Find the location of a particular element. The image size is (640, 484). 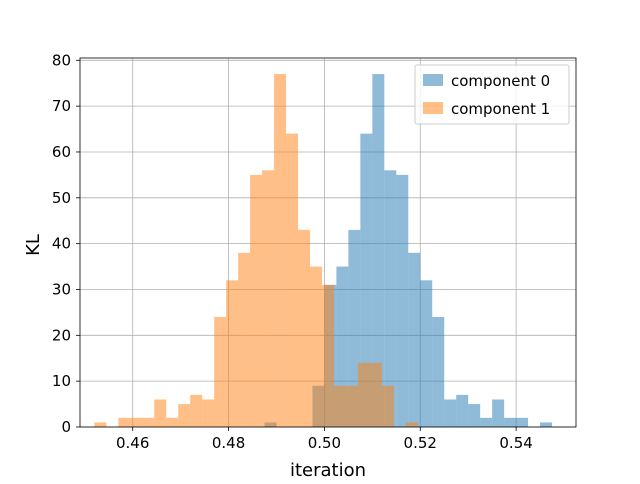

legend: component 0 component 1 is located at coordinates (492, 94).